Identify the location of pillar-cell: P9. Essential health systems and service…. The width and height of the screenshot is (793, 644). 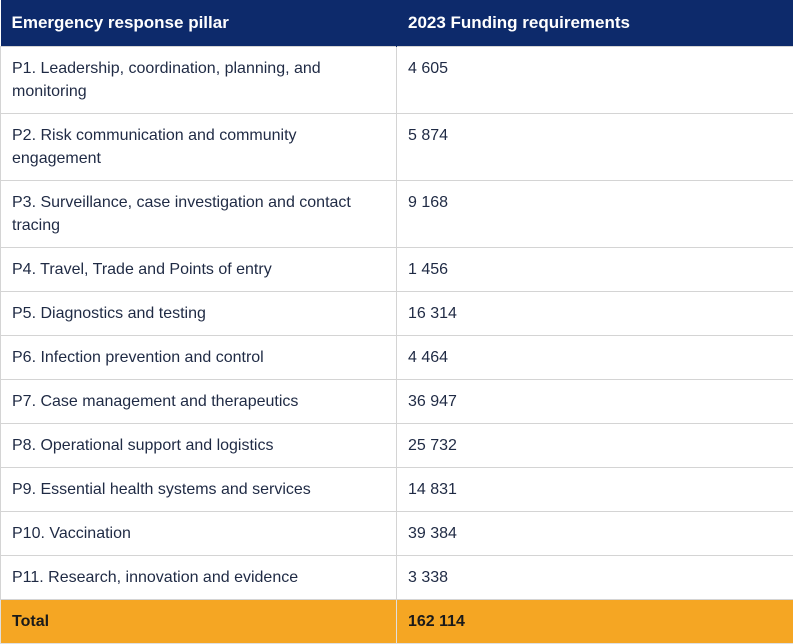
(199, 489).